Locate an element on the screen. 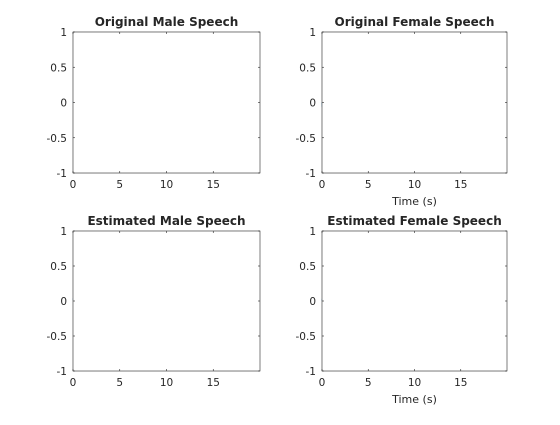 The image size is (560, 425). subplot-title: Original Male Speech is located at coordinates (167, 22).